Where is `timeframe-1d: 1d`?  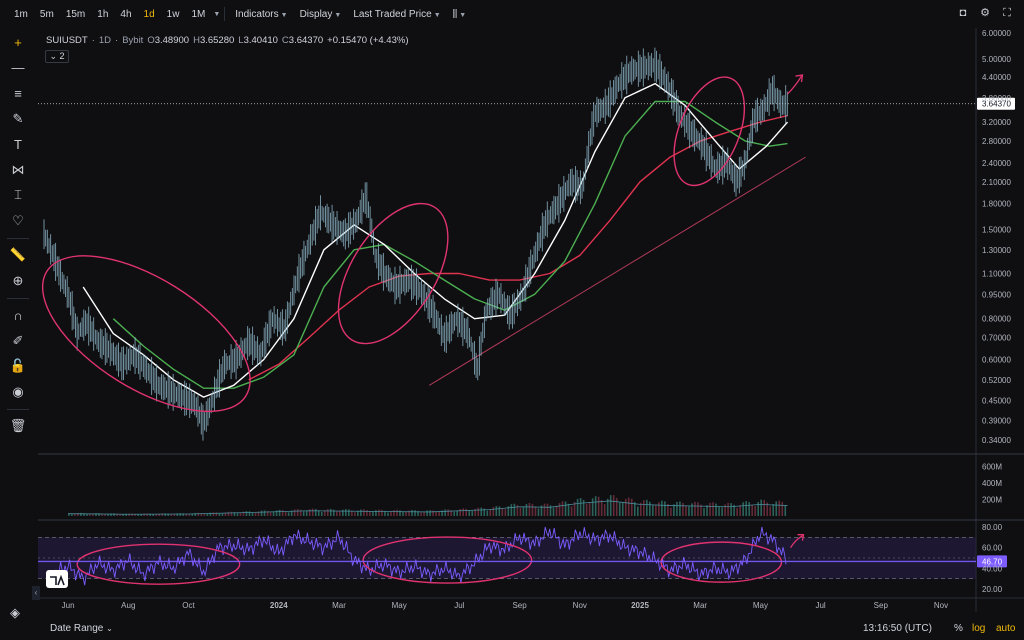 timeframe-1d: 1d is located at coordinates (149, 14).